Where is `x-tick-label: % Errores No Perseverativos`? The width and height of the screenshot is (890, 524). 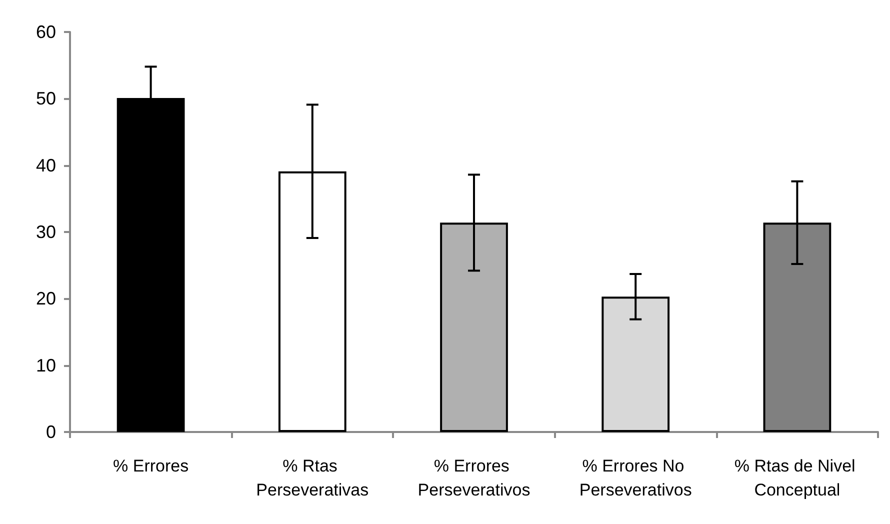 x-tick-label: % Errores No Perseverativos is located at coordinates (635, 478).